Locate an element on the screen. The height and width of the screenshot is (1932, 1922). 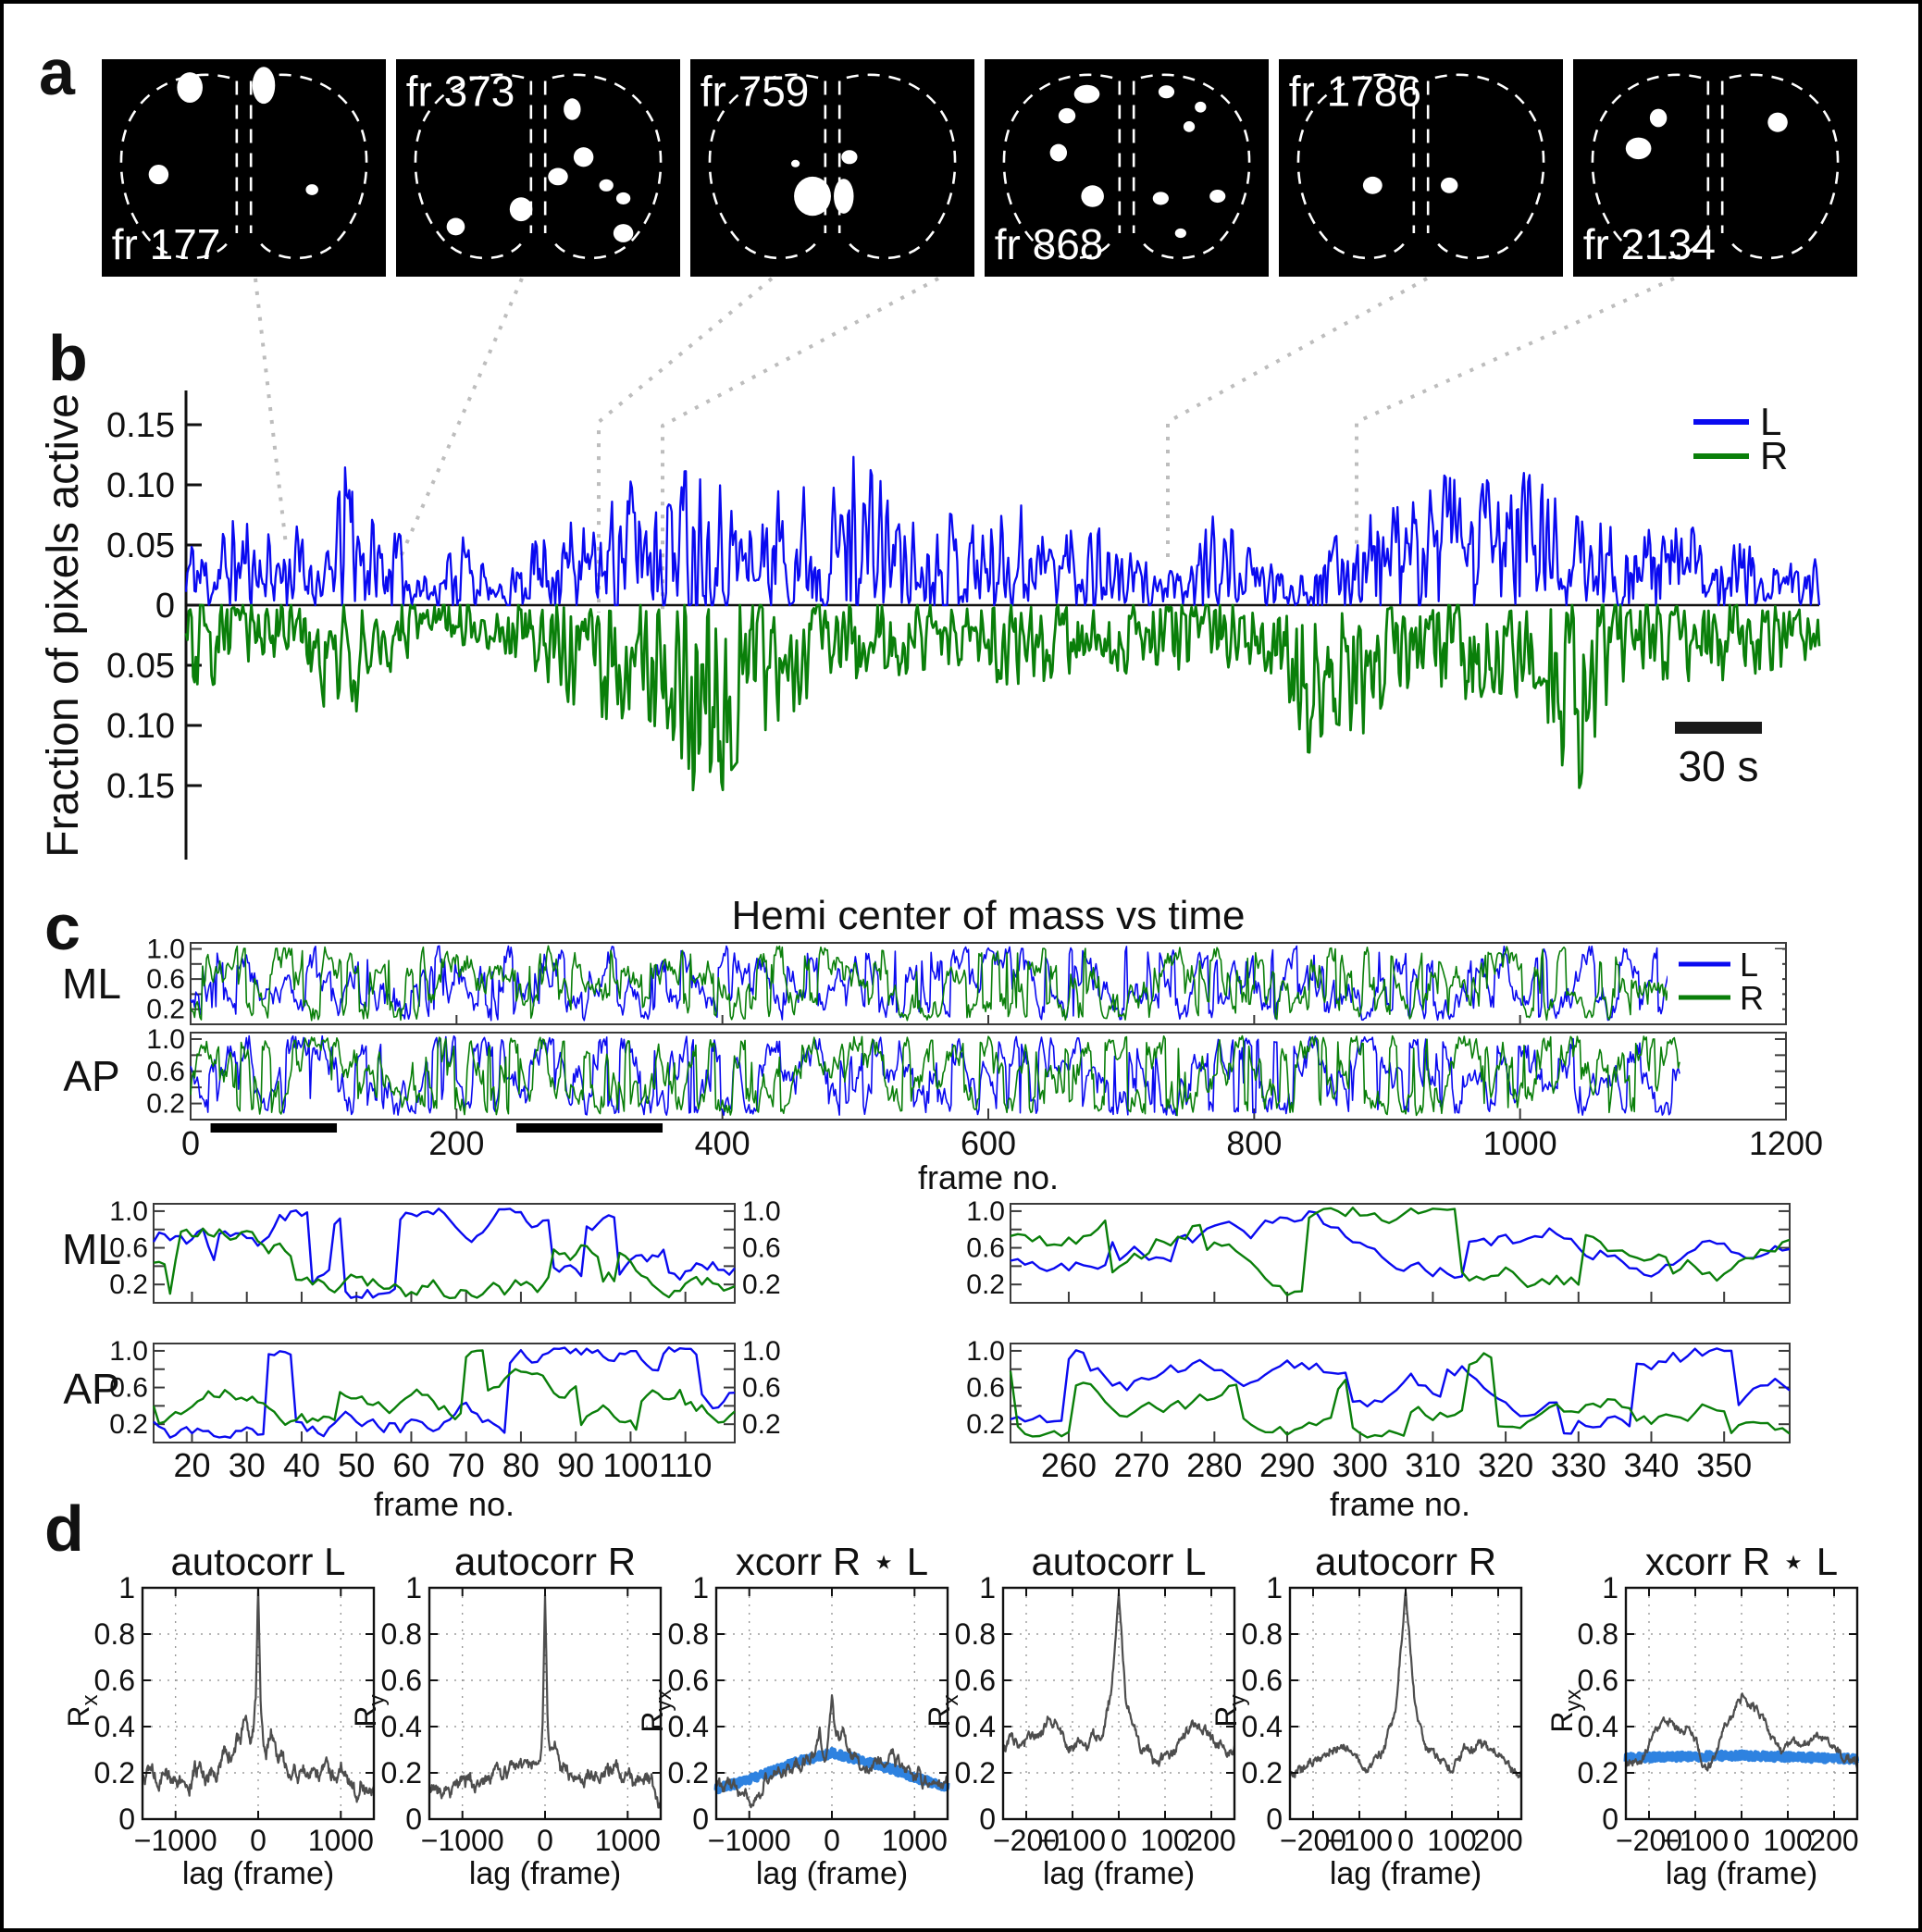
frame-label: fr 1786 is located at coordinates (1355, 92).